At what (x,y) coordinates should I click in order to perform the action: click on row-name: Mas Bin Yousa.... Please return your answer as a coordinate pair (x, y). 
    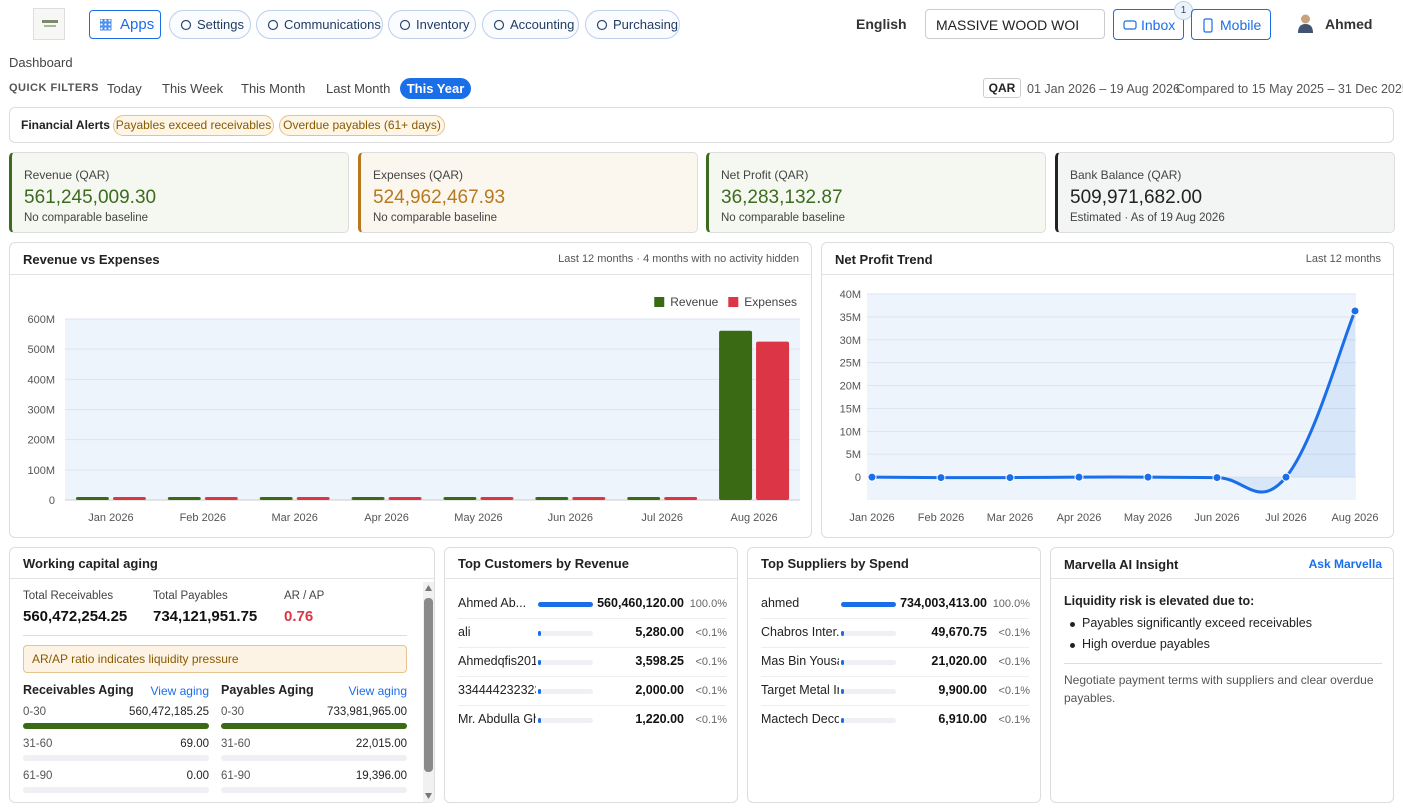
    Looking at the image, I should click on (800, 661).